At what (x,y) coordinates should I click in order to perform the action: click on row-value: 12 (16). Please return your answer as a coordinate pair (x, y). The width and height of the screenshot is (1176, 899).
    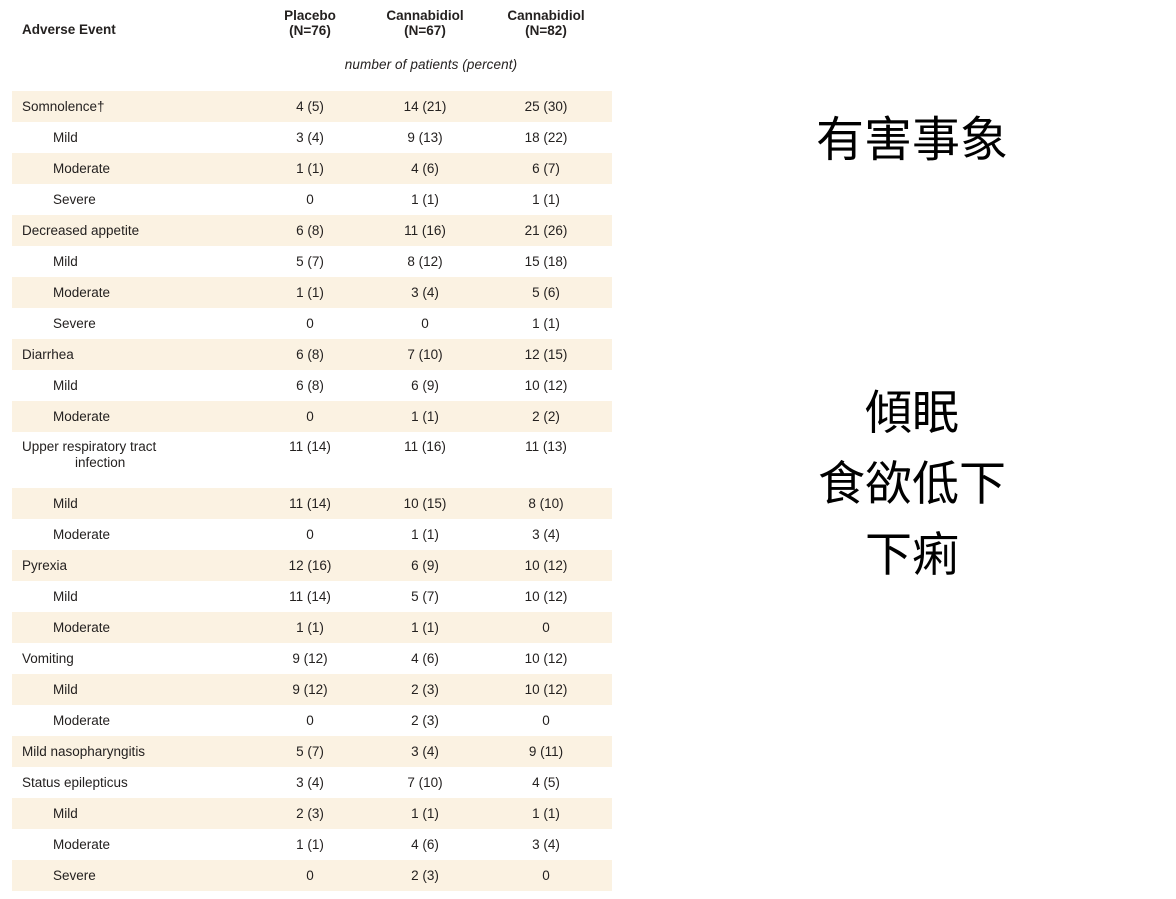
    Looking at the image, I should click on (310, 565).